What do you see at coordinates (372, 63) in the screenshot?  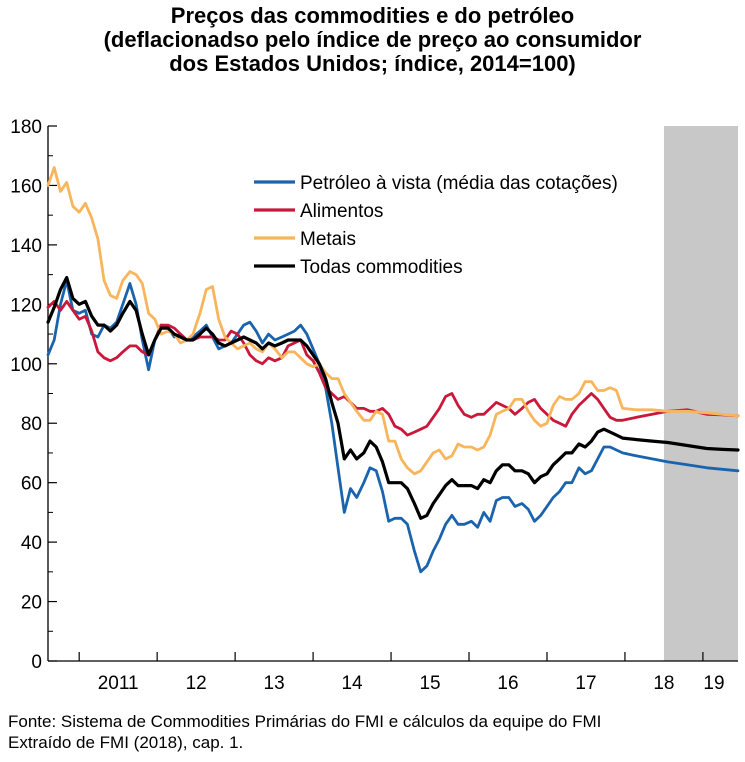 I see `title-line-3: dos Estados Unidos; índice, 2014=100)` at bounding box center [372, 63].